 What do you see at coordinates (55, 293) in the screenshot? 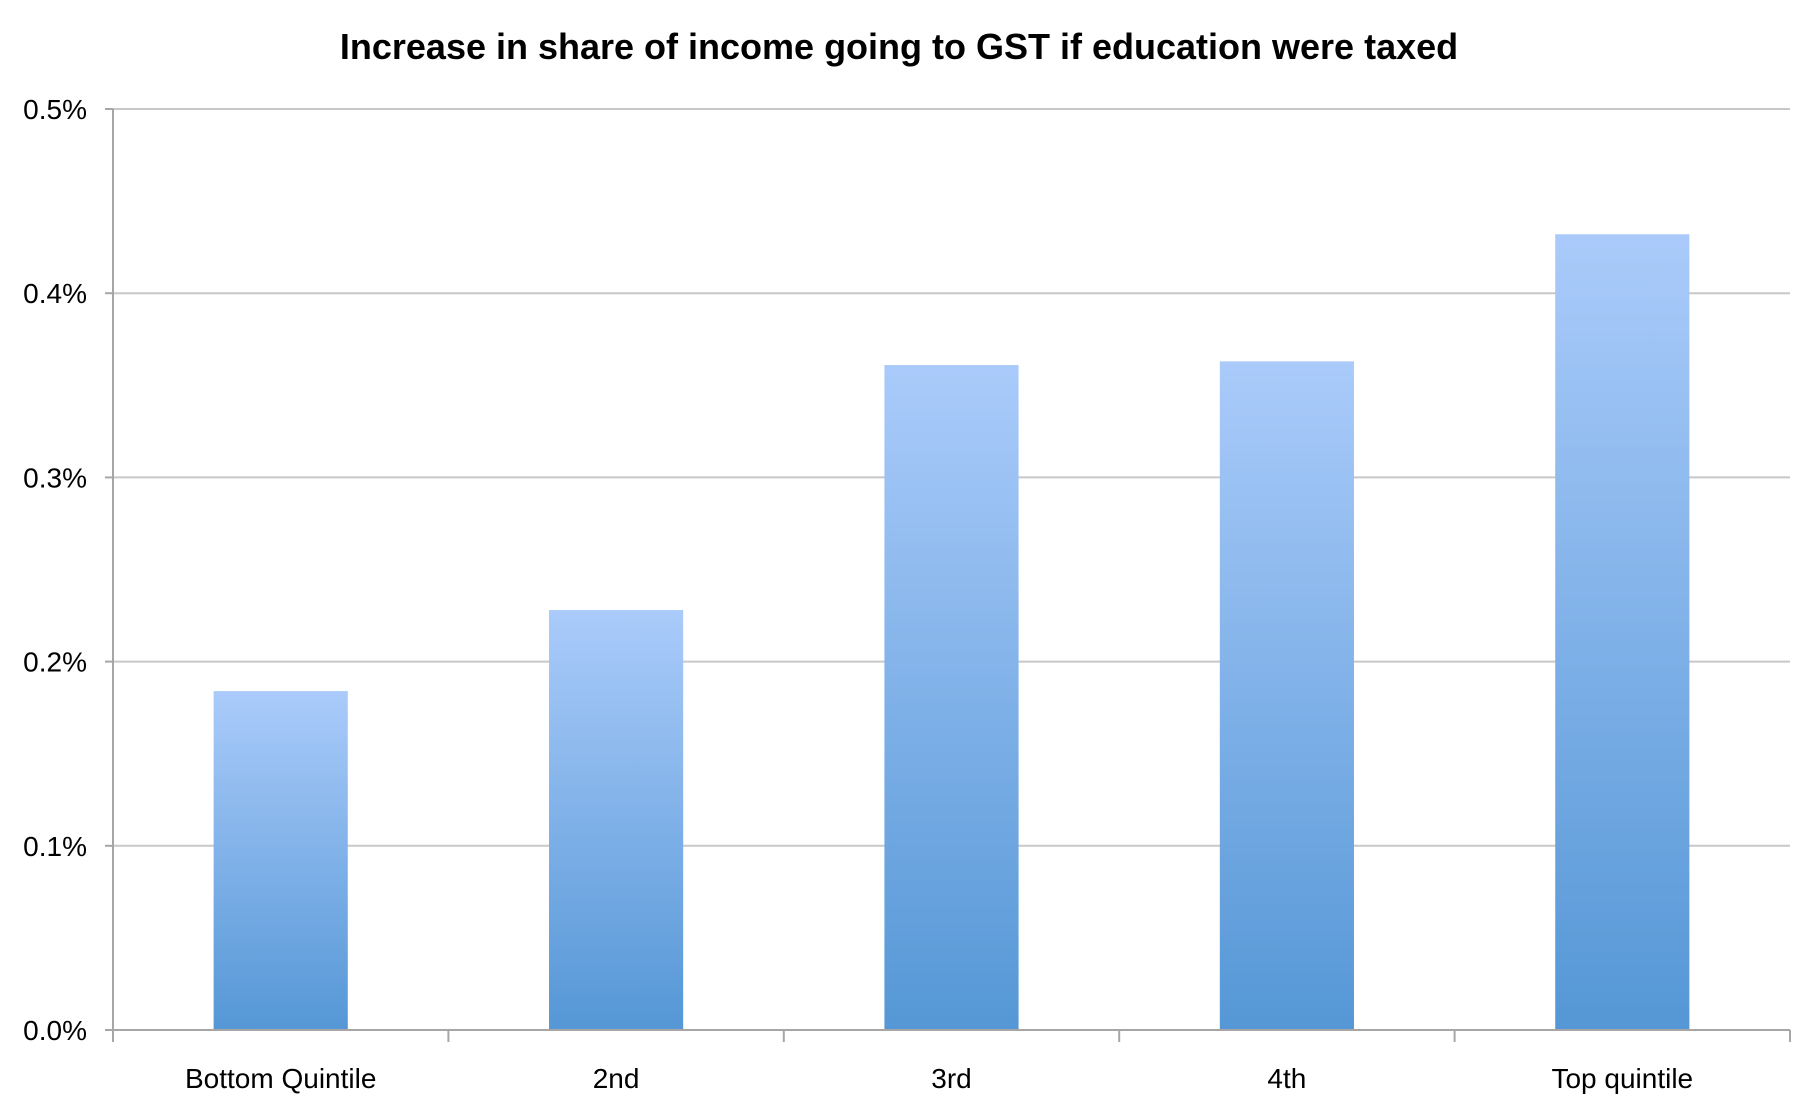
I see `y-tick-label: 0.4%` at bounding box center [55, 293].